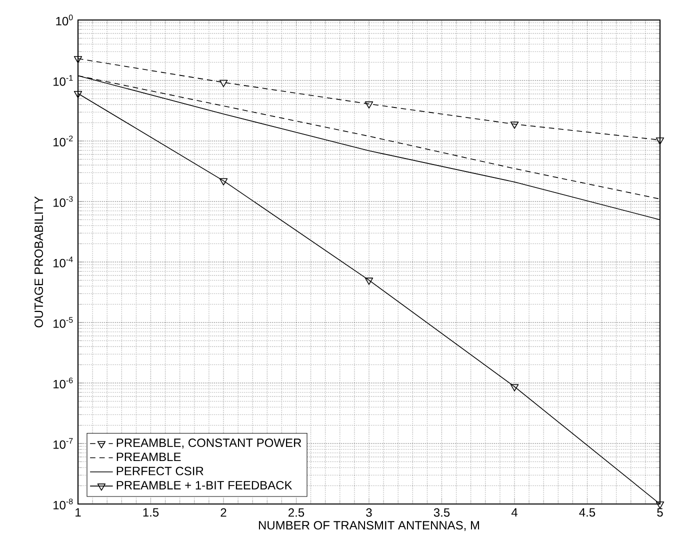 This screenshot has width=679, height=540. Describe the element at coordinates (63, 141) in the screenshot. I see `y-tick-label: 10$^{-2}$` at that location.